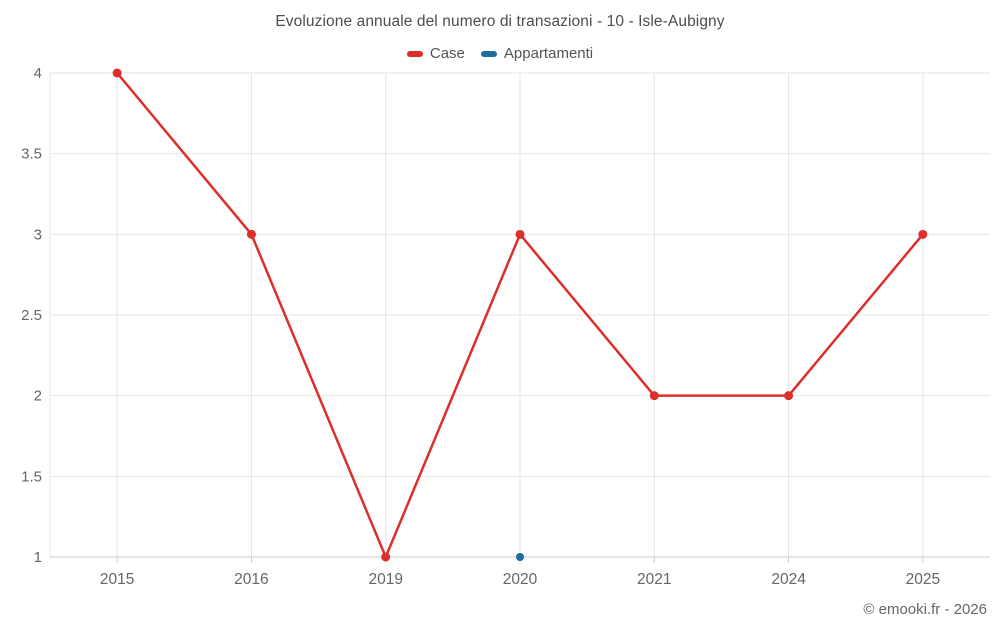  What do you see at coordinates (251, 579) in the screenshot?
I see `x-axis-tick-label: 2016` at bounding box center [251, 579].